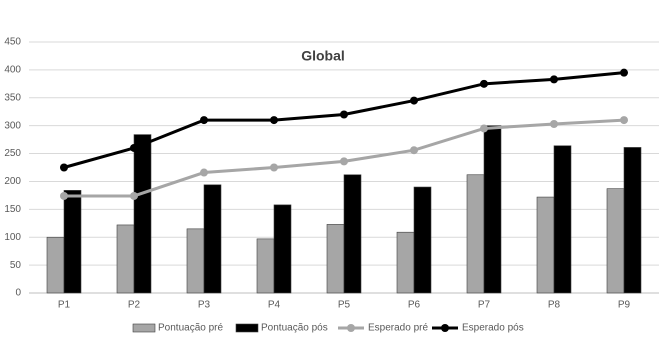 The height and width of the screenshot is (350, 671). Describe the element at coordinates (274, 305) in the screenshot. I see `x-tick-label: P4` at that location.